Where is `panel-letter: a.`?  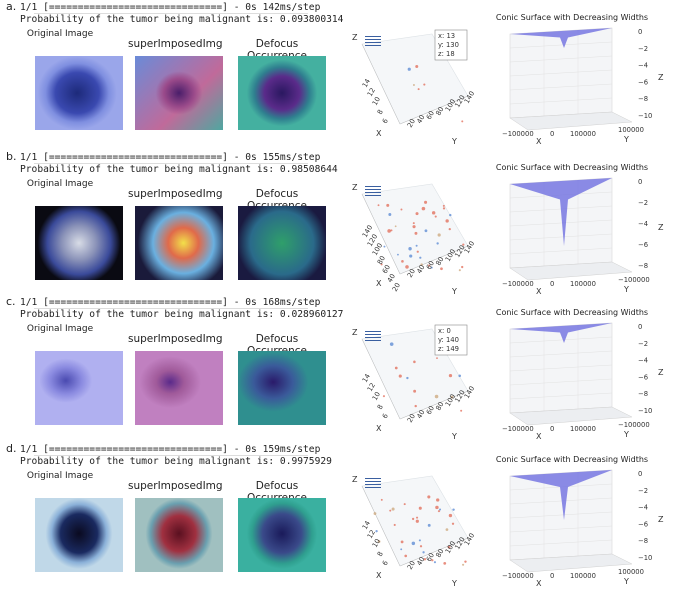 panel-letter: a. is located at coordinates (11, 6).